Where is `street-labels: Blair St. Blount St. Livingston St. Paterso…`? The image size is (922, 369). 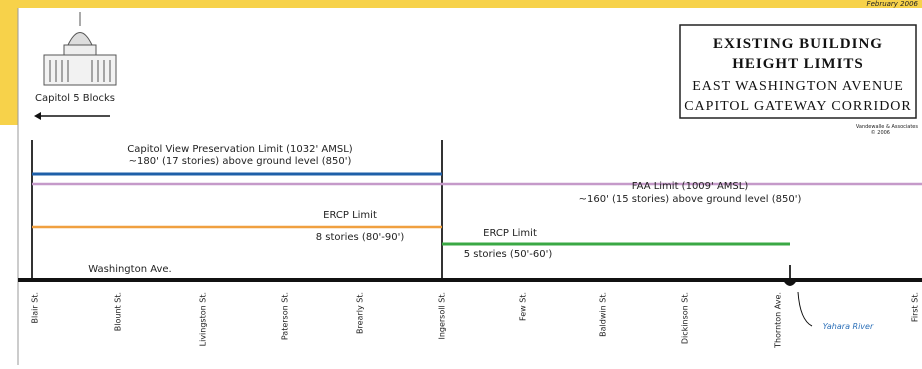
street-labels: Blair St. Blount St. Livingston St. Paterso… is located at coordinates (475, 320).